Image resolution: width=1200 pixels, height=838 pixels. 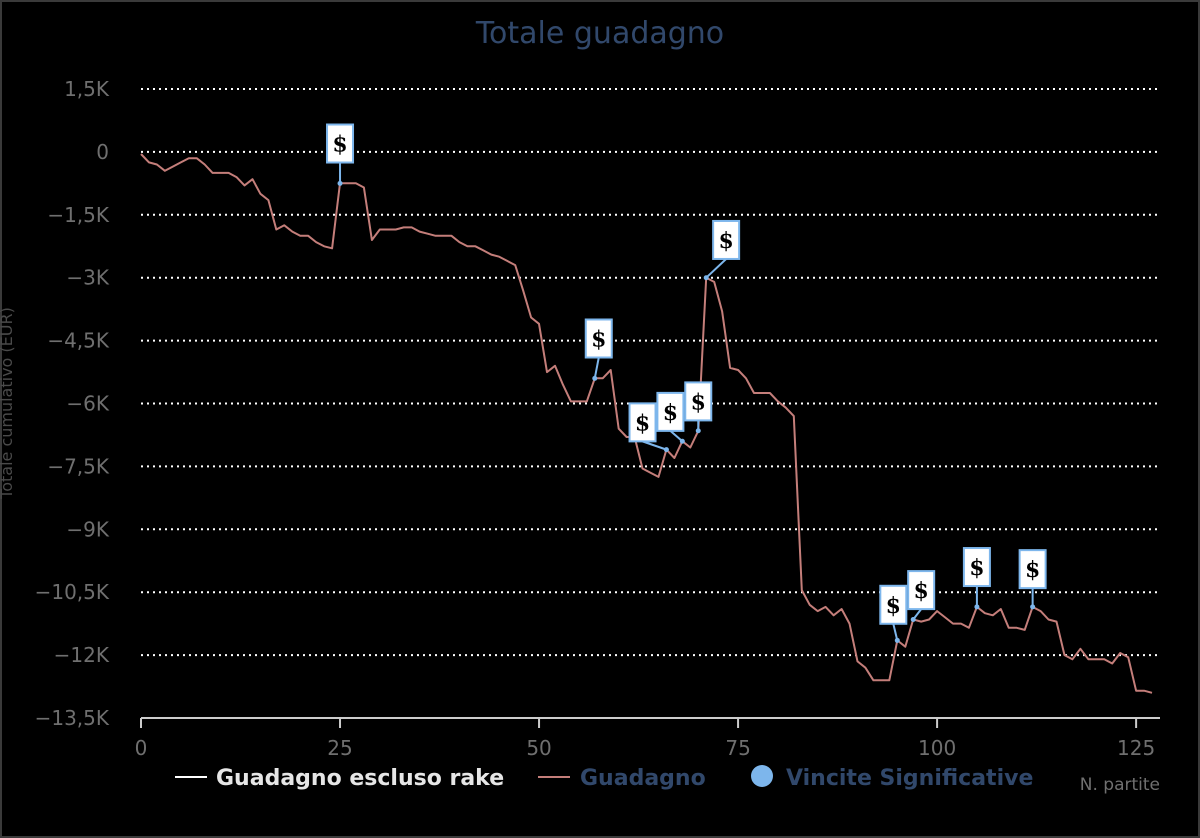 What do you see at coordinates (643, 778) in the screenshot?
I see `legend-label-guadagno: Guadagno` at bounding box center [643, 778].